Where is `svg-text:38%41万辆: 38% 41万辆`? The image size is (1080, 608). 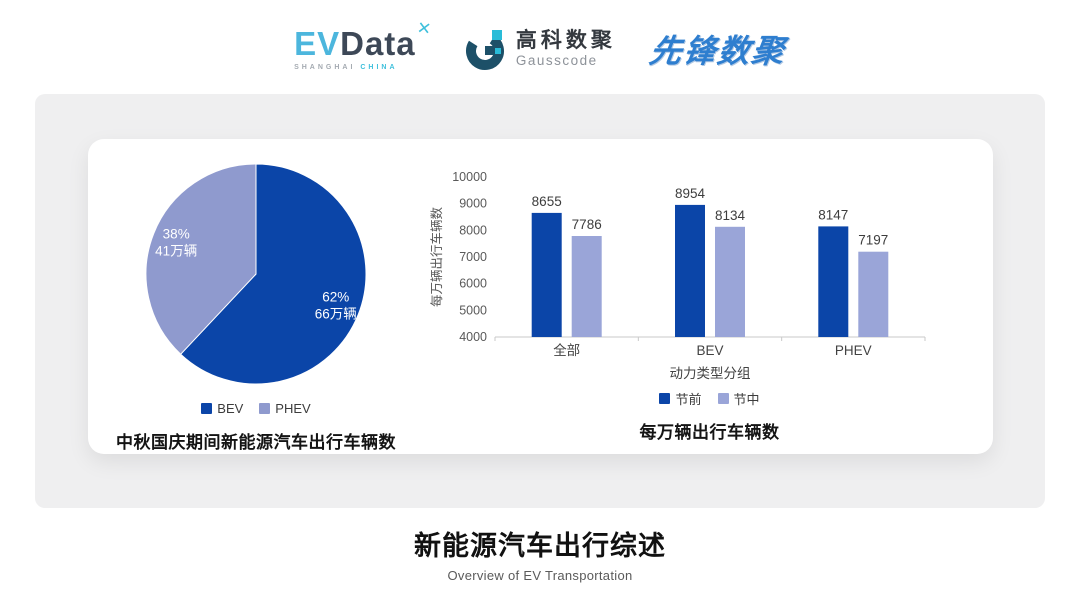 svg-text:38%41万辆: 38% 41万辆 is located at coordinates (176, 242).